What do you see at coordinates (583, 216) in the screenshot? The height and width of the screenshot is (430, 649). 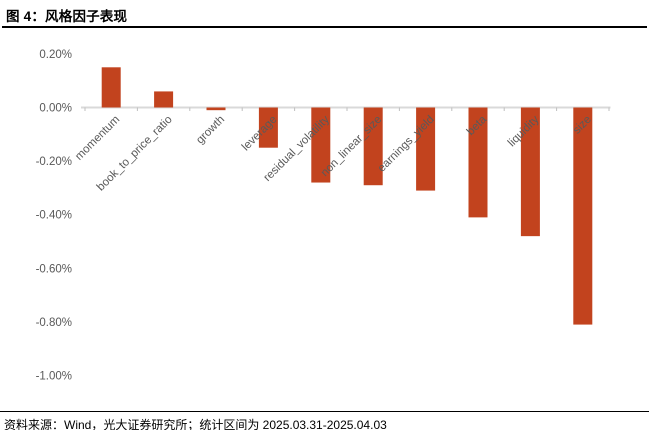 I see `bar-size` at bounding box center [583, 216].